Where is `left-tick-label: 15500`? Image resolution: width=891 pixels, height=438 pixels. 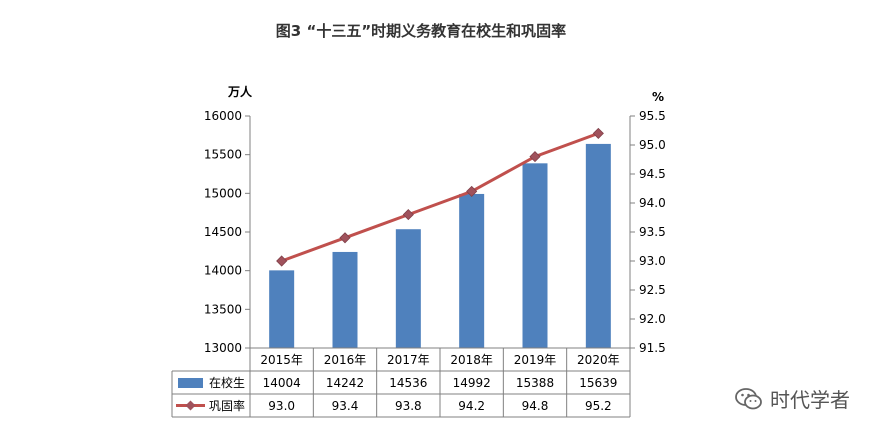
left-tick-label: 15500 is located at coordinates (223, 155).